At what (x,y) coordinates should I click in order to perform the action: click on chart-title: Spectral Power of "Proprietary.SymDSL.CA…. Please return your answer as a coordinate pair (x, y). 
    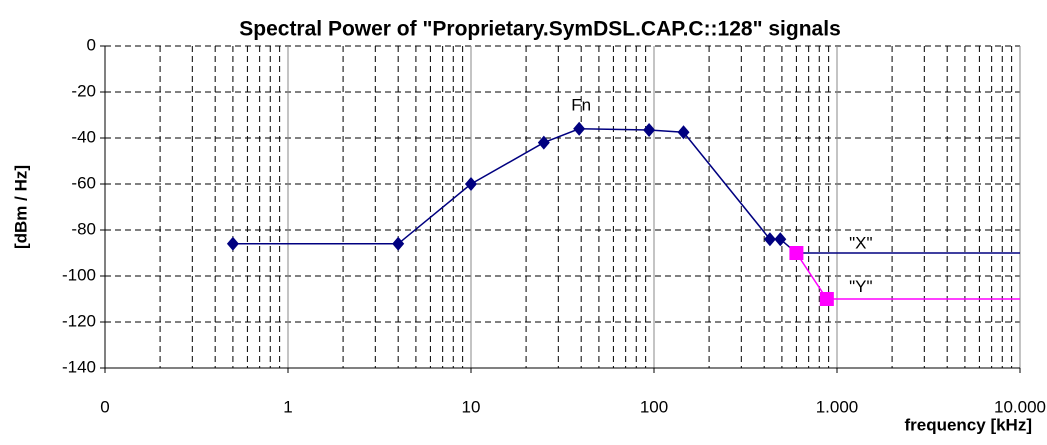
    Looking at the image, I should click on (540, 29).